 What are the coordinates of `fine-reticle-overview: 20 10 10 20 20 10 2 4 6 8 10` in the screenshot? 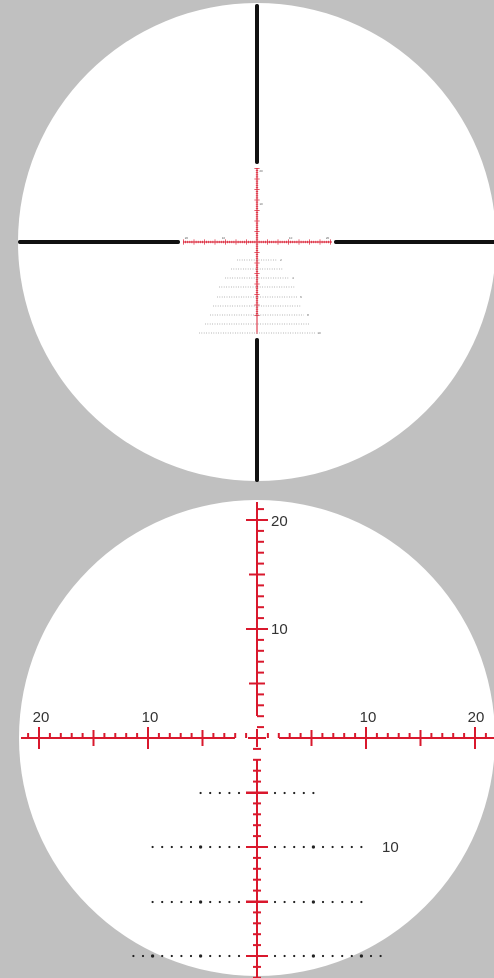 It's located at (257, 251).